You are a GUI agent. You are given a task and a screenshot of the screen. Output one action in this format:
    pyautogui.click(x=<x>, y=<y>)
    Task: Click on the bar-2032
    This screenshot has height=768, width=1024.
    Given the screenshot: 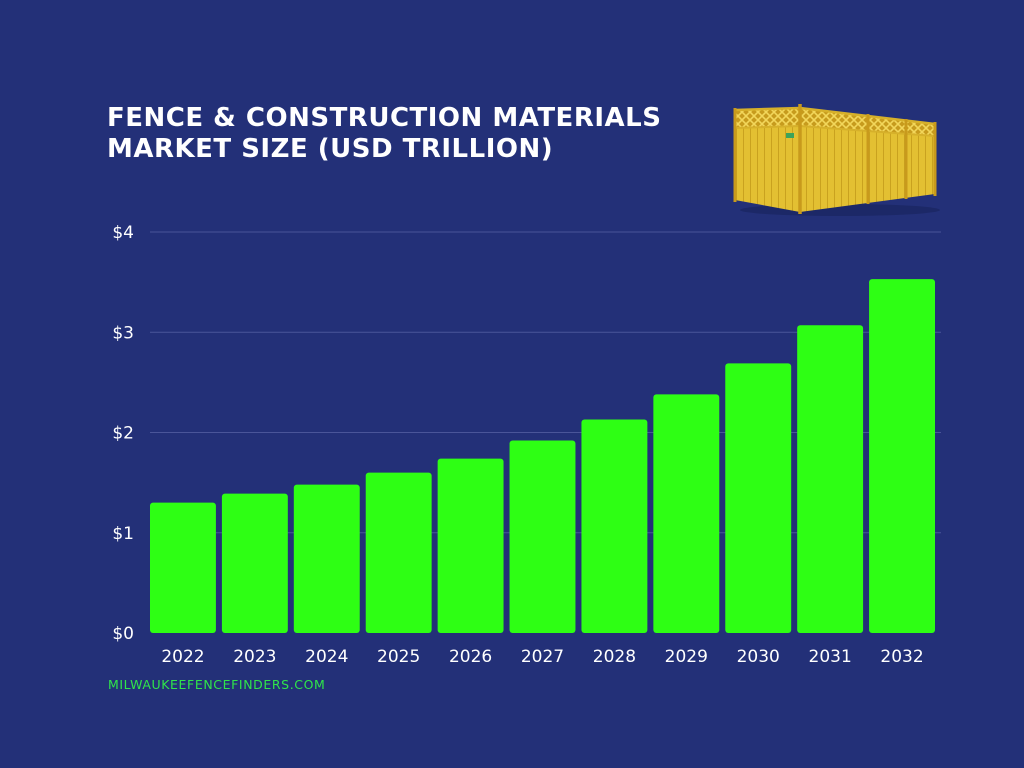 What is the action you would take?
    pyautogui.click(x=902, y=456)
    